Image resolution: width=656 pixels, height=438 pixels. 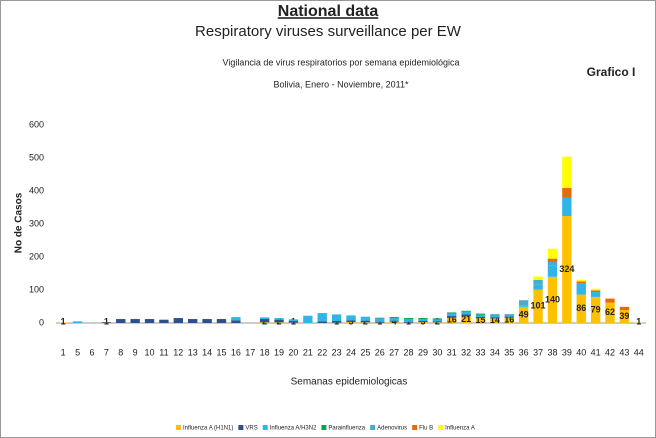 What do you see at coordinates (322, 352) in the screenshot?
I see `x-tick-label: 22` at bounding box center [322, 352].